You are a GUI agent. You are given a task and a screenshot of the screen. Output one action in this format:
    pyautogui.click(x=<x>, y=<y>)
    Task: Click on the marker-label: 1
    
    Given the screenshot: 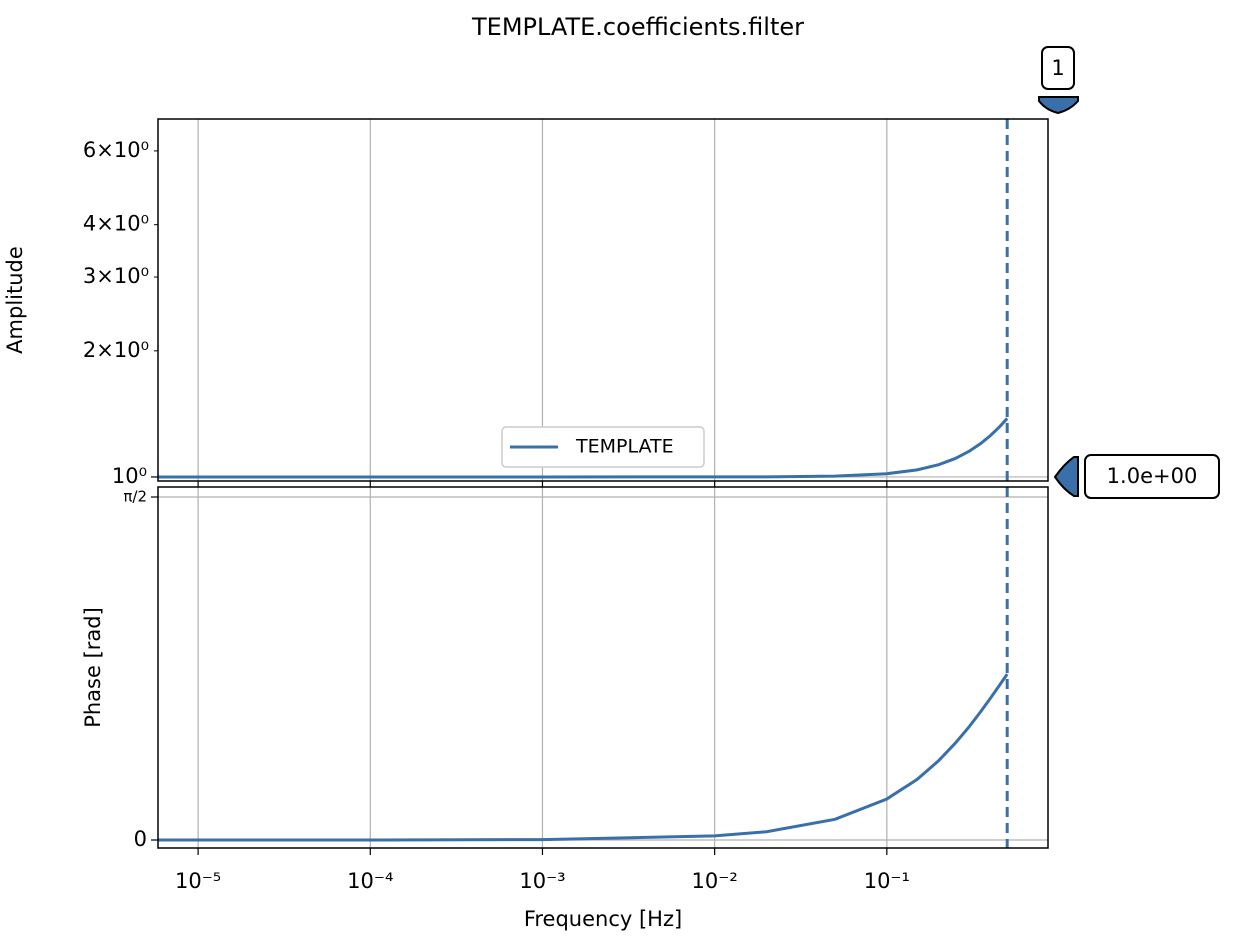 What is the action you would take?
    pyautogui.click(x=1057, y=68)
    